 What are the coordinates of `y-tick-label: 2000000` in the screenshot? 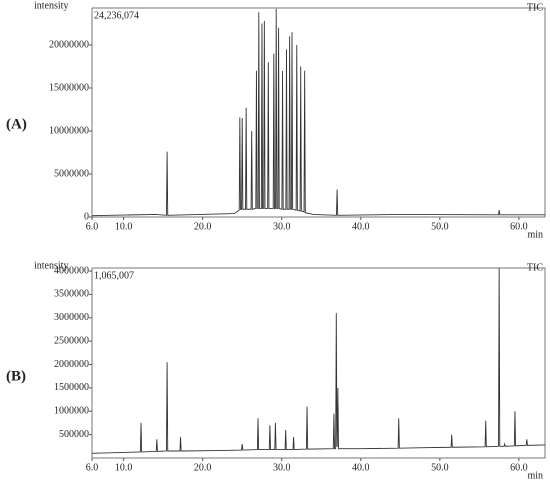 It's located at (71, 364).